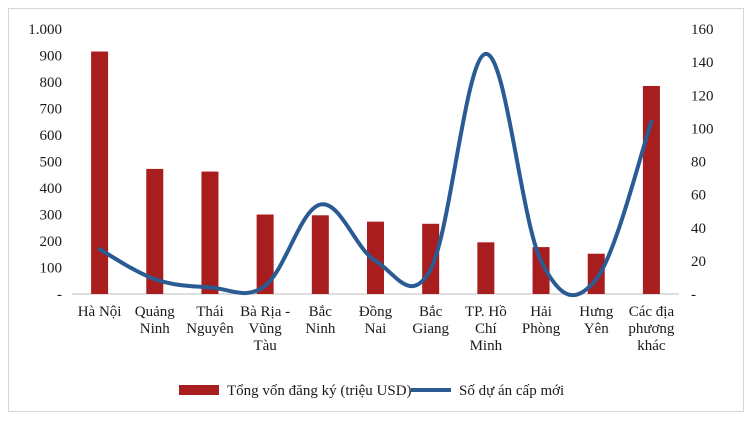 This screenshot has height=422, width=756. What do you see at coordinates (702, 129) in the screenshot?
I see `y-right-tick-label: 100` at bounding box center [702, 129].